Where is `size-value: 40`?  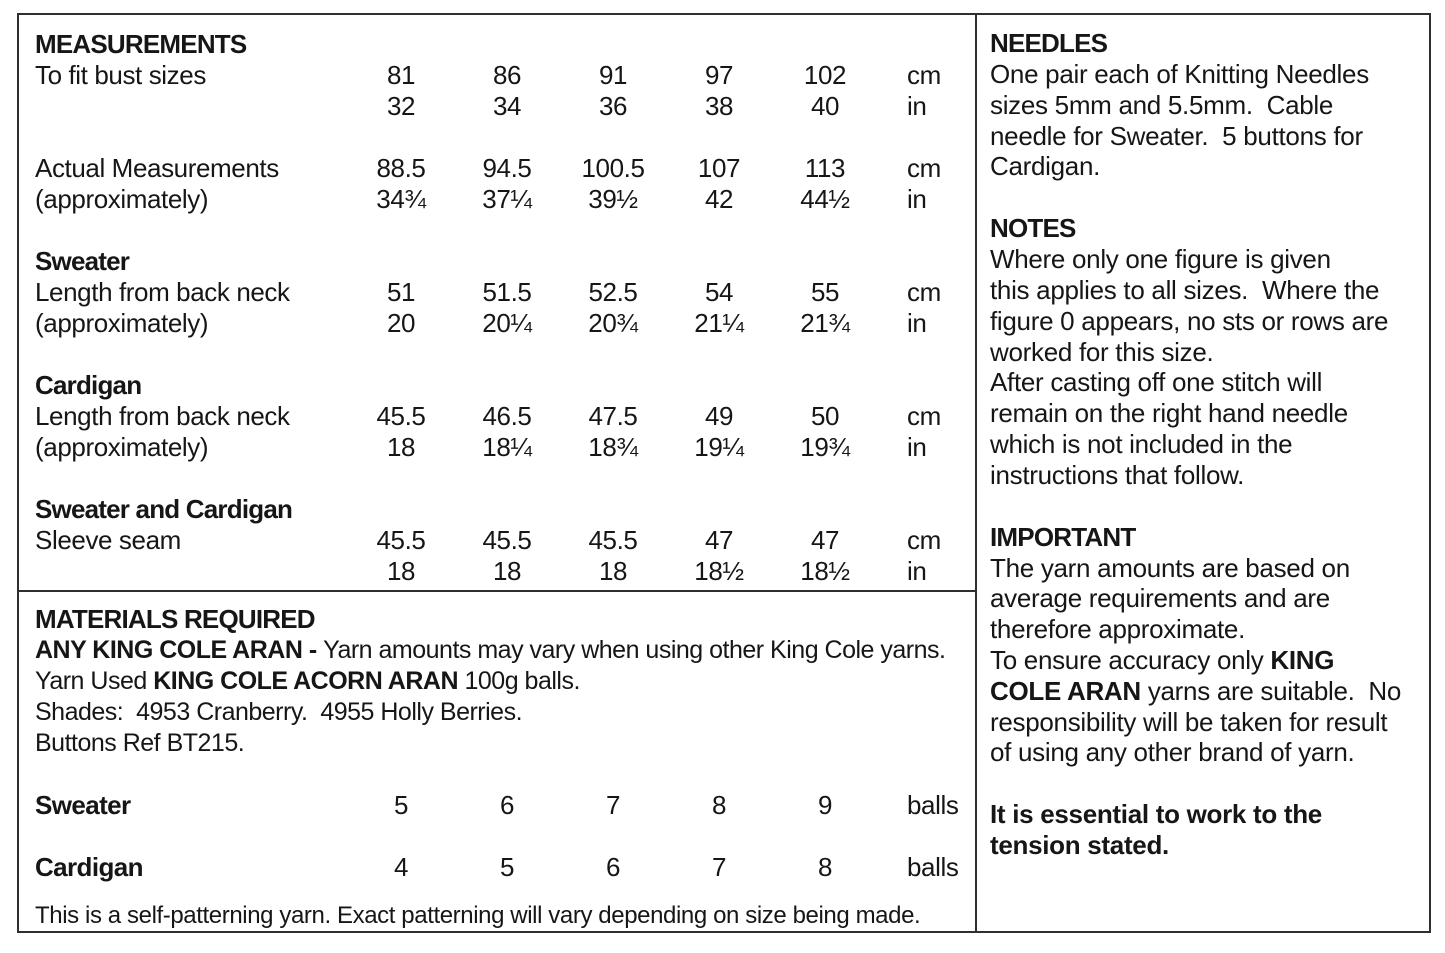 size-value: 40 is located at coordinates (825, 106).